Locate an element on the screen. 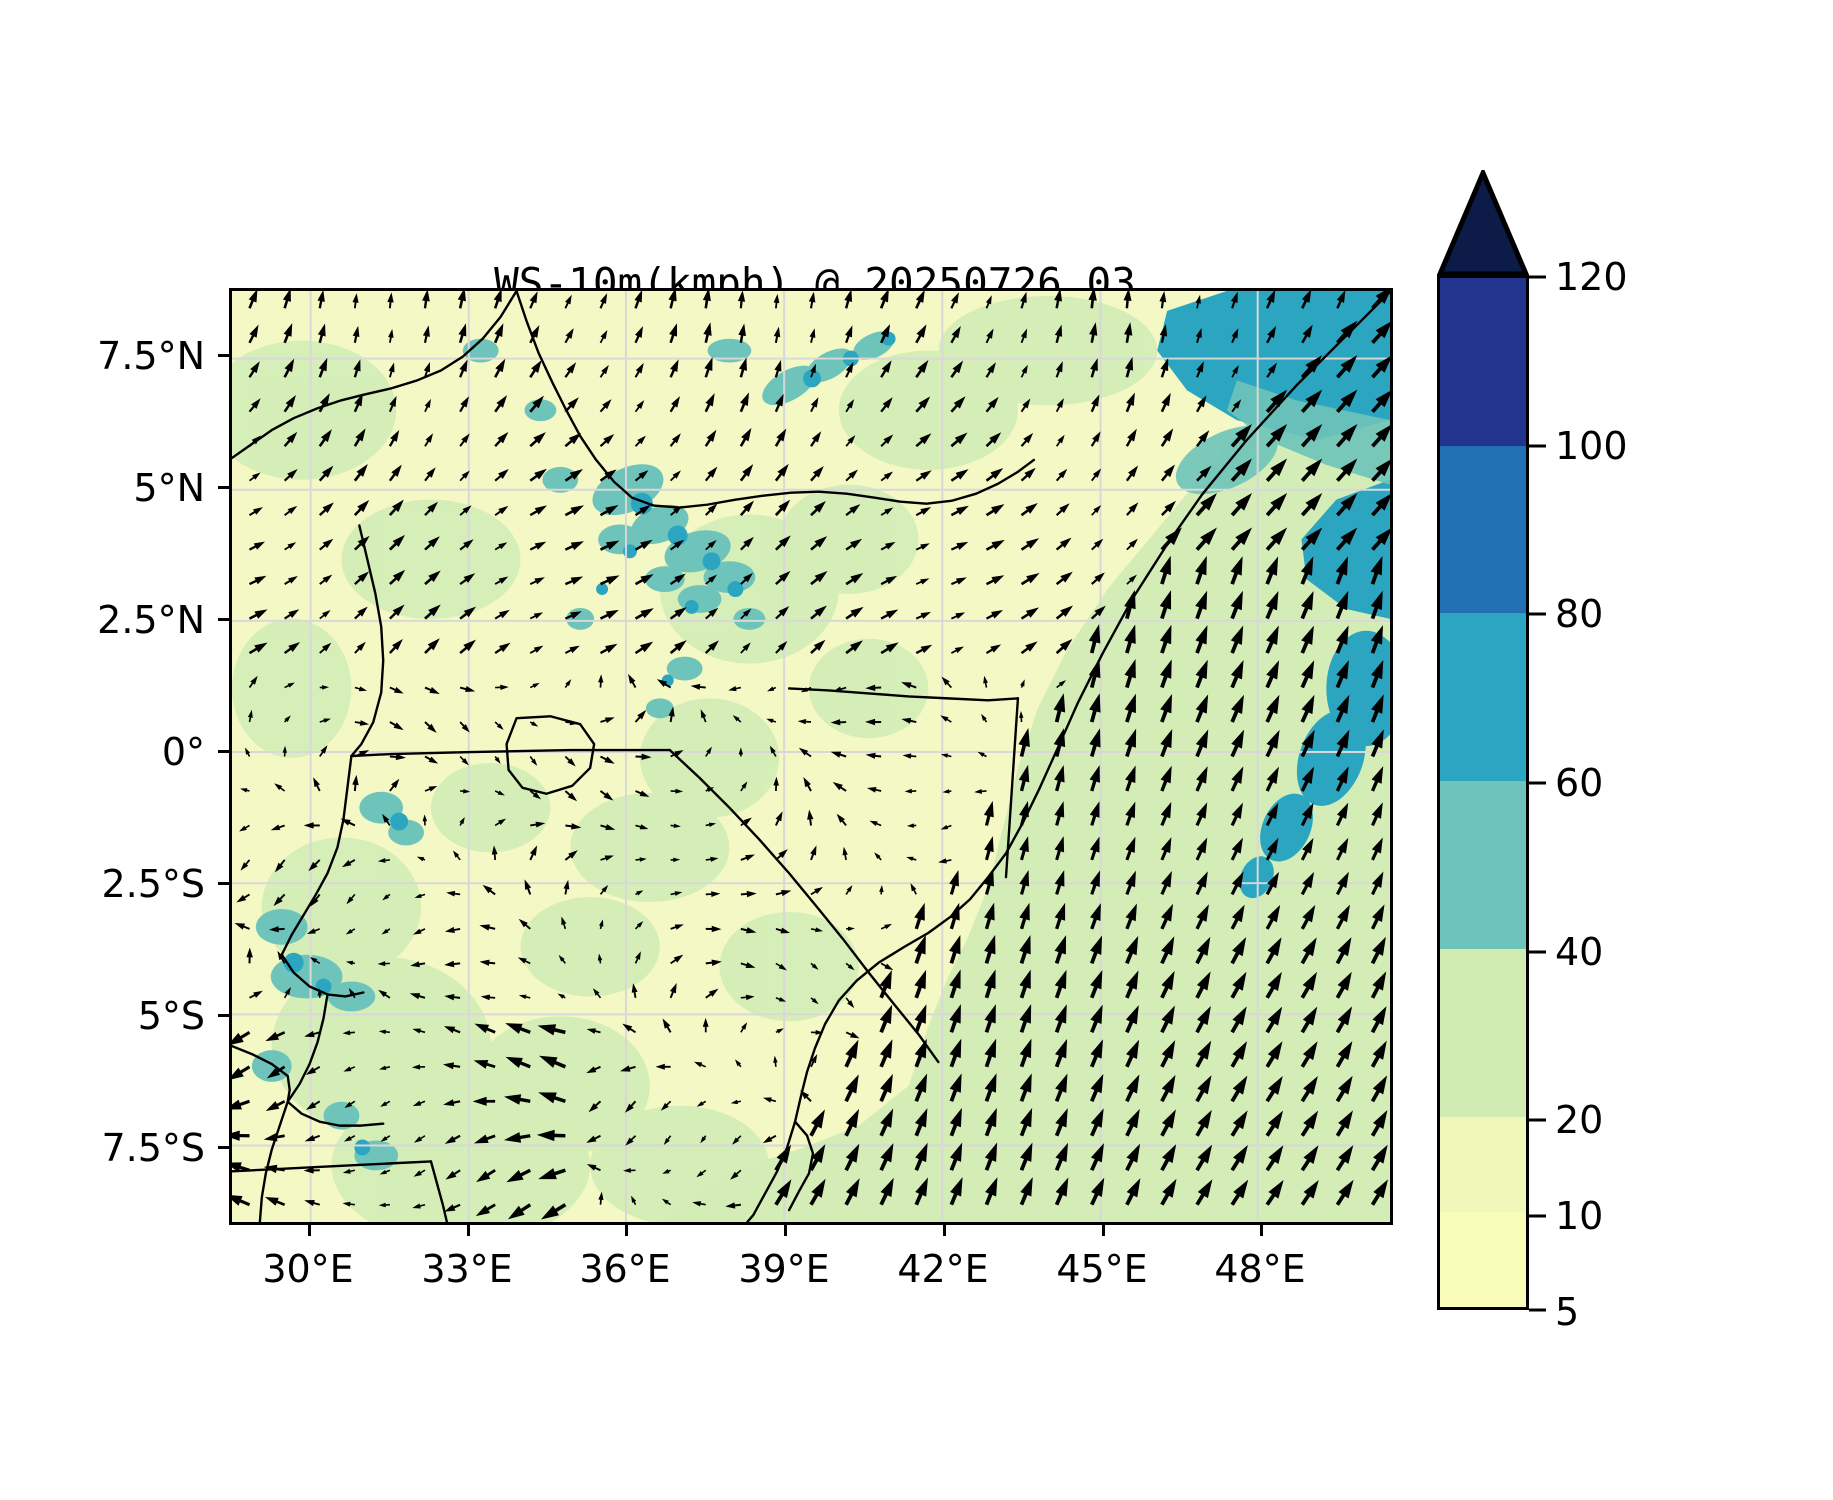 This screenshot has width=1833, height=1500. lon-tick-42E is located at coordinates (944, 1230).